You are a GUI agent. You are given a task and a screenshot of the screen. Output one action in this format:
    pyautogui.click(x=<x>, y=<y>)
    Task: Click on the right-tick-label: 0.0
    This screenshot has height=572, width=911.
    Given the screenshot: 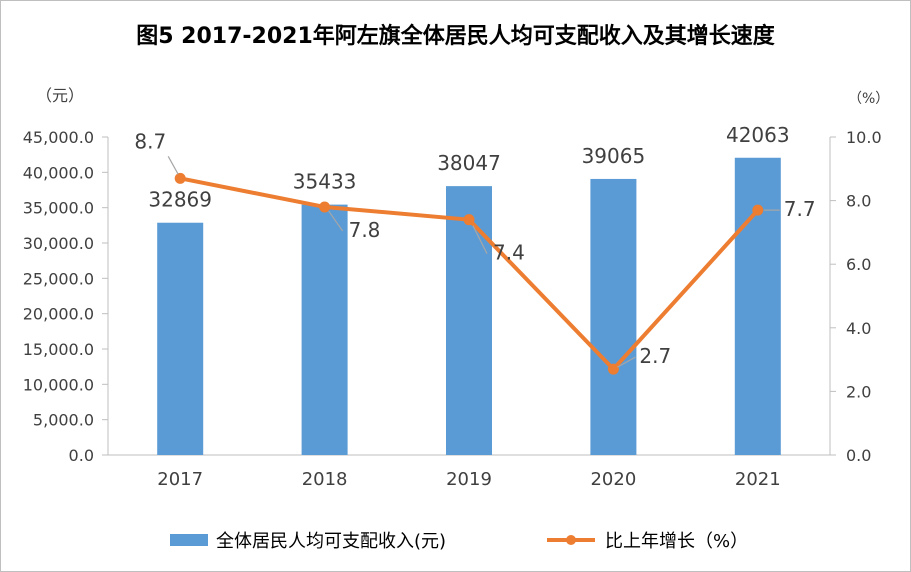 What is the action you would take?
    pyautogui.click(x=858, y=455)
    